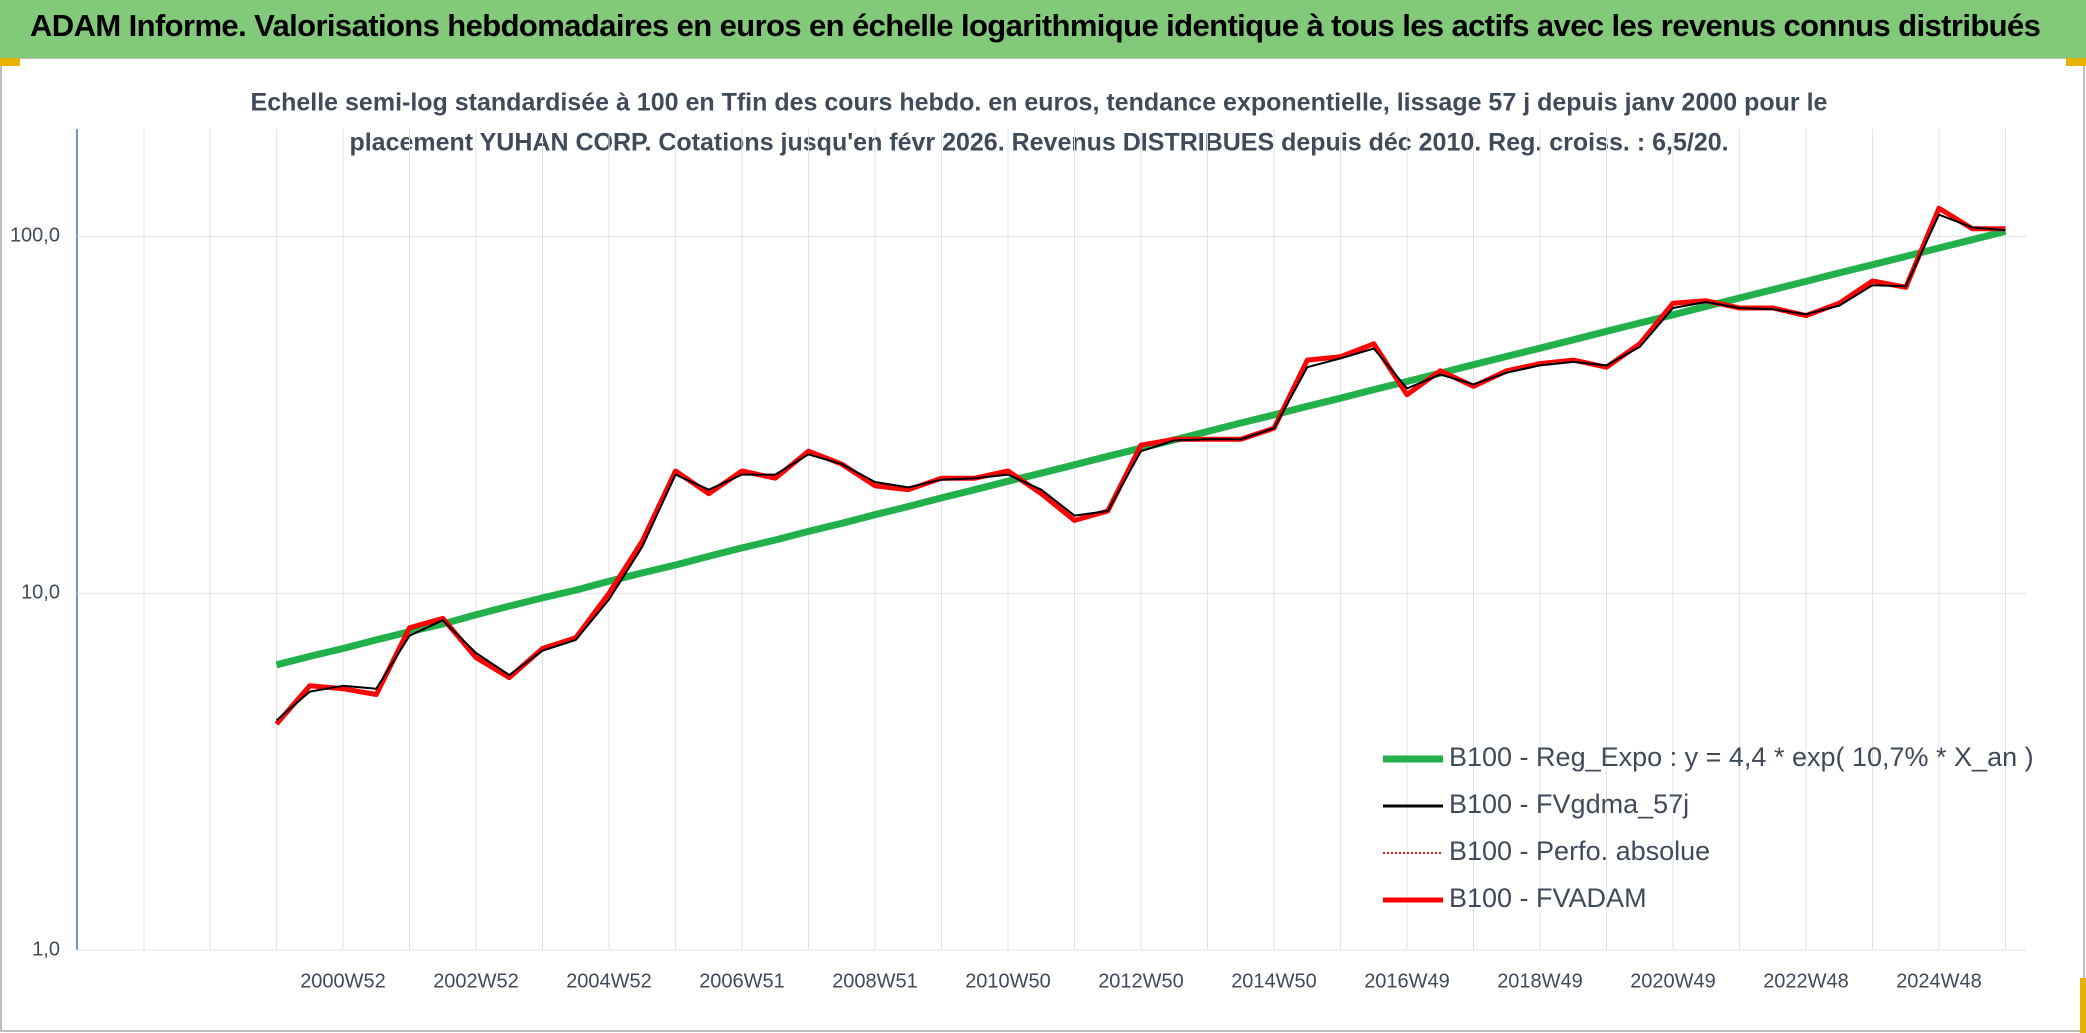 This screenshot has width=2086, height=1033. Describe the element at coordinates (1673, 981) in the screenshot. I see `x-tick-label: 2020W49` at that location.